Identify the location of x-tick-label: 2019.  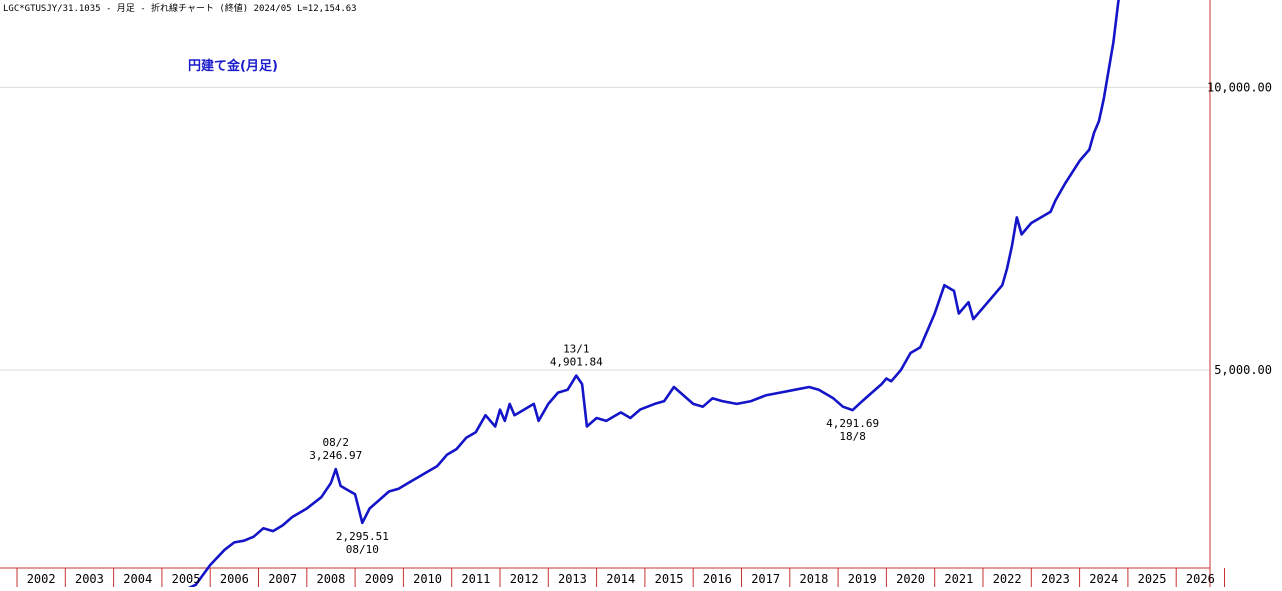
(862, 579).